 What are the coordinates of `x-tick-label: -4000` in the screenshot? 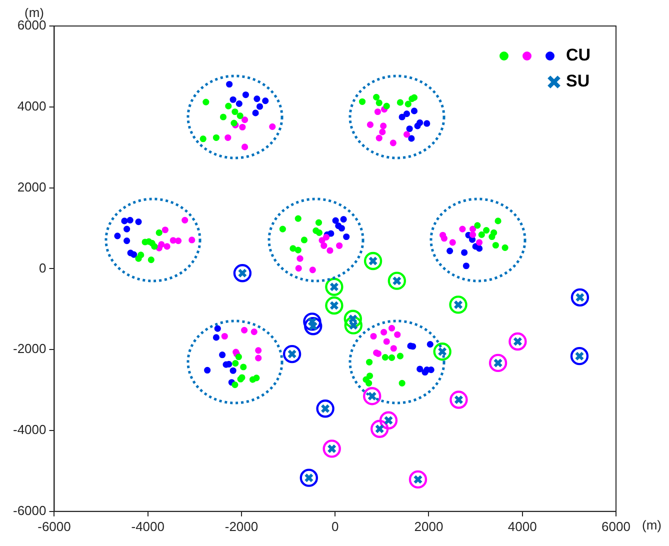 It's located at (147, 526).